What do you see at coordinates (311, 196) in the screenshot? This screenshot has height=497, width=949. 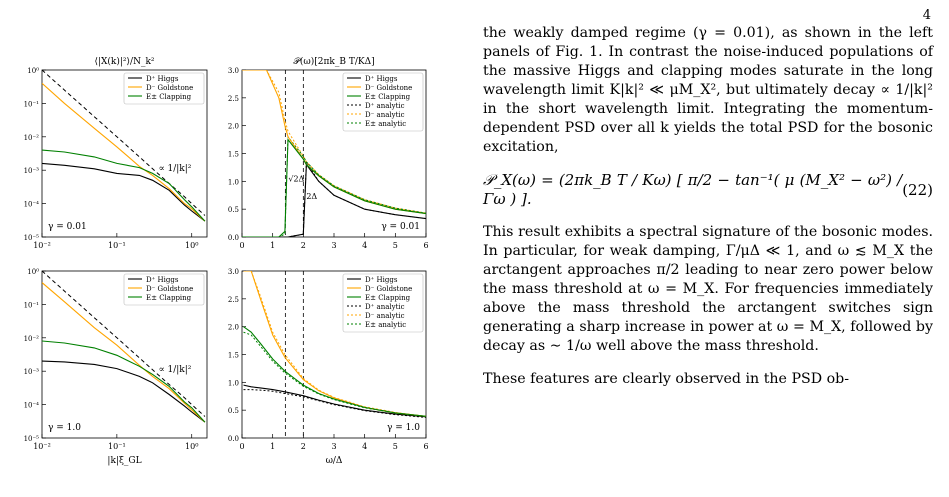 I see `vline-label-2: 2Δ` at bounding box center [311, 196].